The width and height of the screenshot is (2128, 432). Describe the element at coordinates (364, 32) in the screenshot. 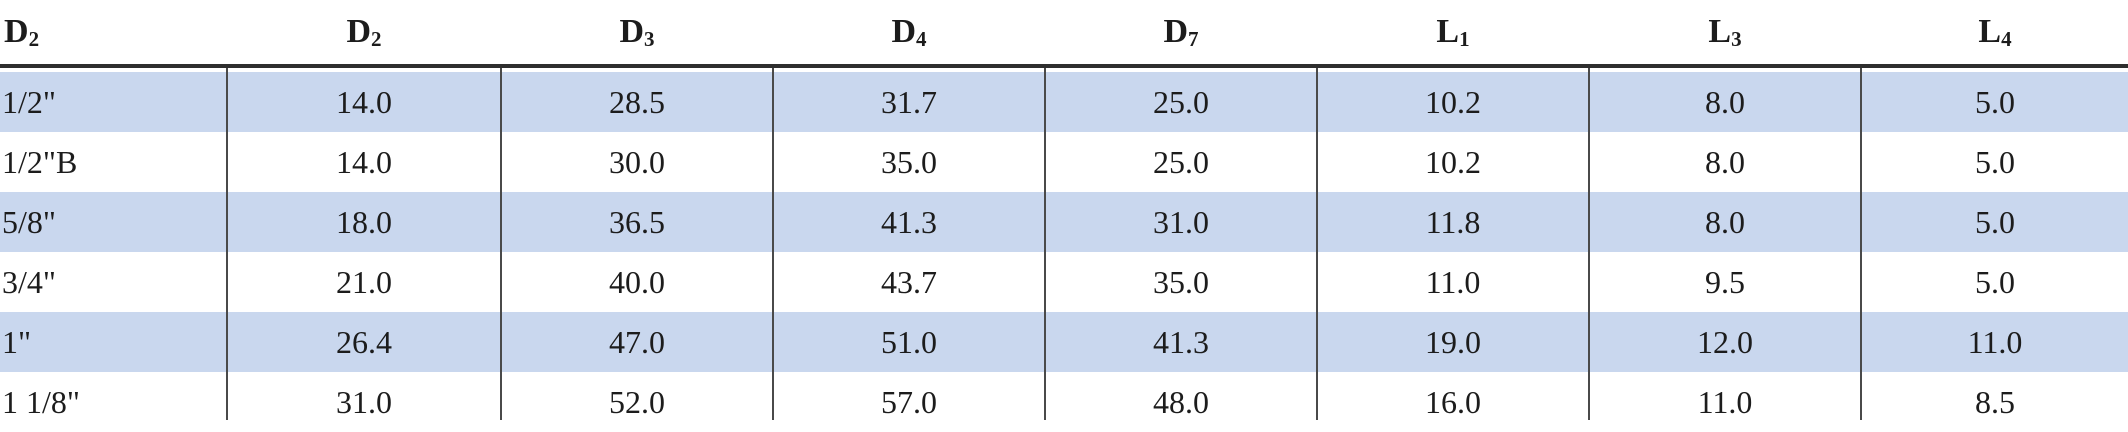

I see `header-col-2: D2` at that location.